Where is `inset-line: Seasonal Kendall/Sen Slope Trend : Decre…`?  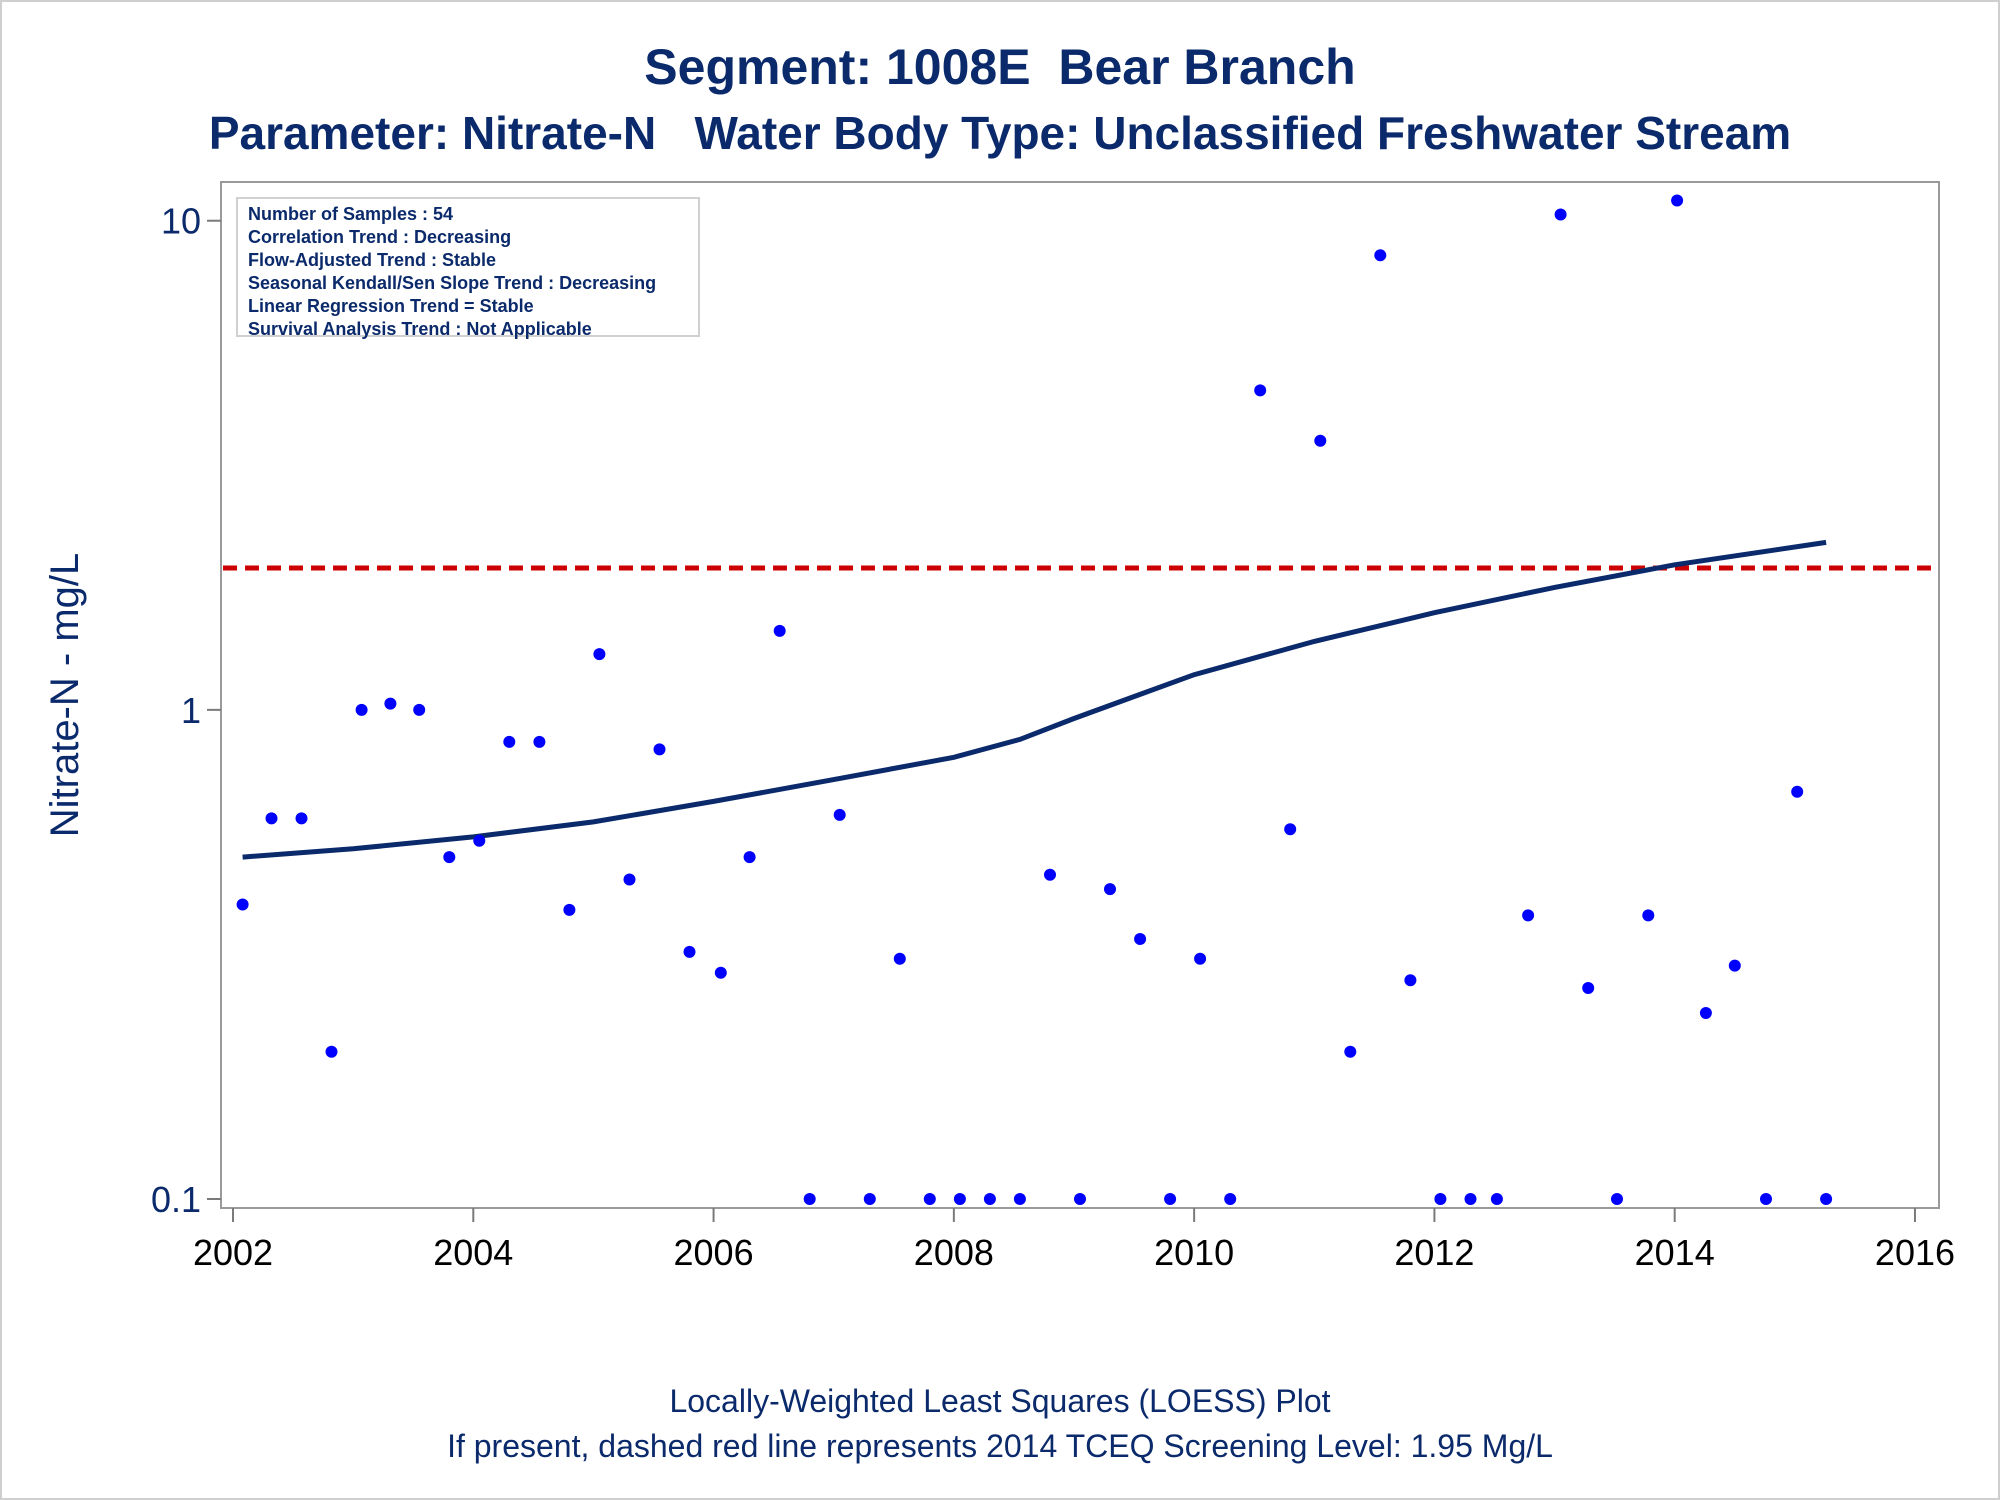
inset-line: Seasonal Kendall/Sen Slope Trend : Decre… is located at coordinates (452, 283).